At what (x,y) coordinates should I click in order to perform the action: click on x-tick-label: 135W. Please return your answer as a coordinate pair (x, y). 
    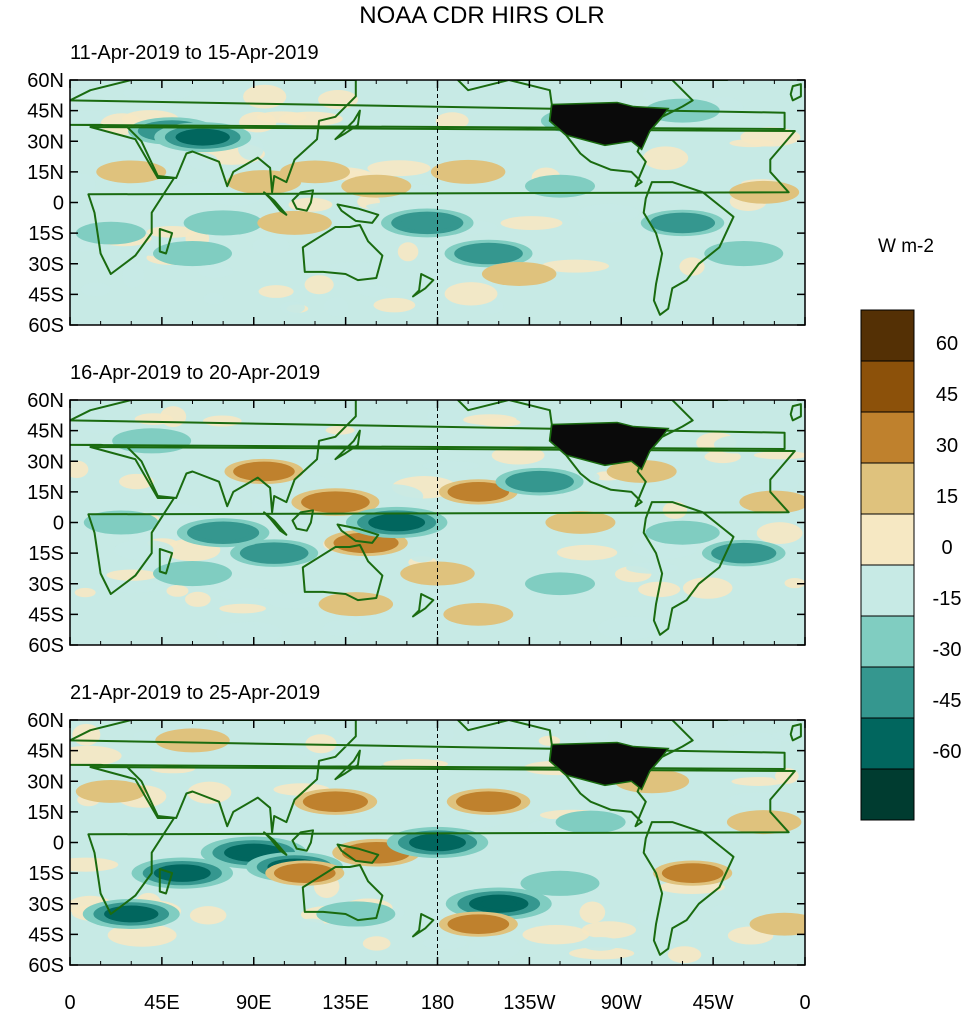
    Looking at the image, I should click on (529, 1002).